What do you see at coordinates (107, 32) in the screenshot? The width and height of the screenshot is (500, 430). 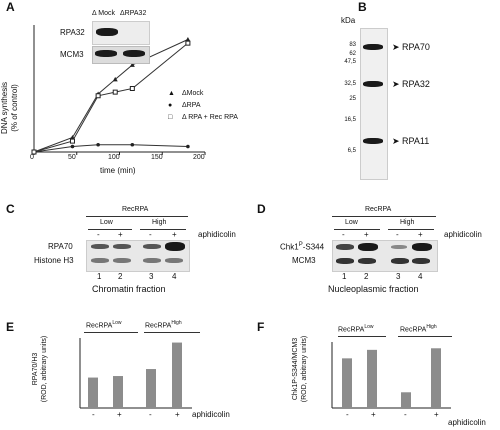 I see `inset-band-rpa32-mock` at bounding box center [107, 32].